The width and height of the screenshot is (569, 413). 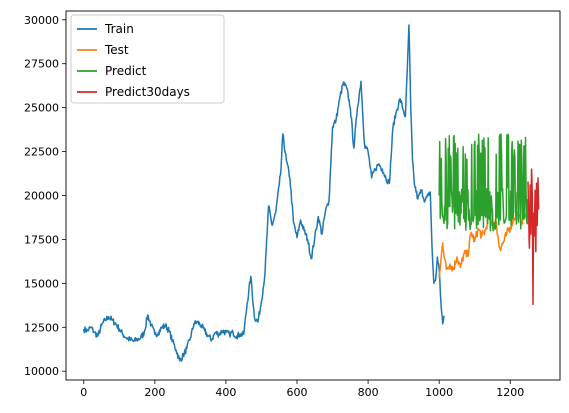 I want to click on x-tick-label: 400, so click(x=225, y=392).